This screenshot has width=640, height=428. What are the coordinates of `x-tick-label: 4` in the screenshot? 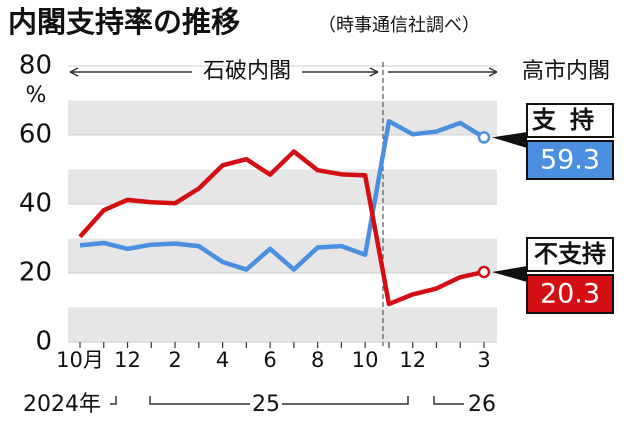 It's located at (222, 360).